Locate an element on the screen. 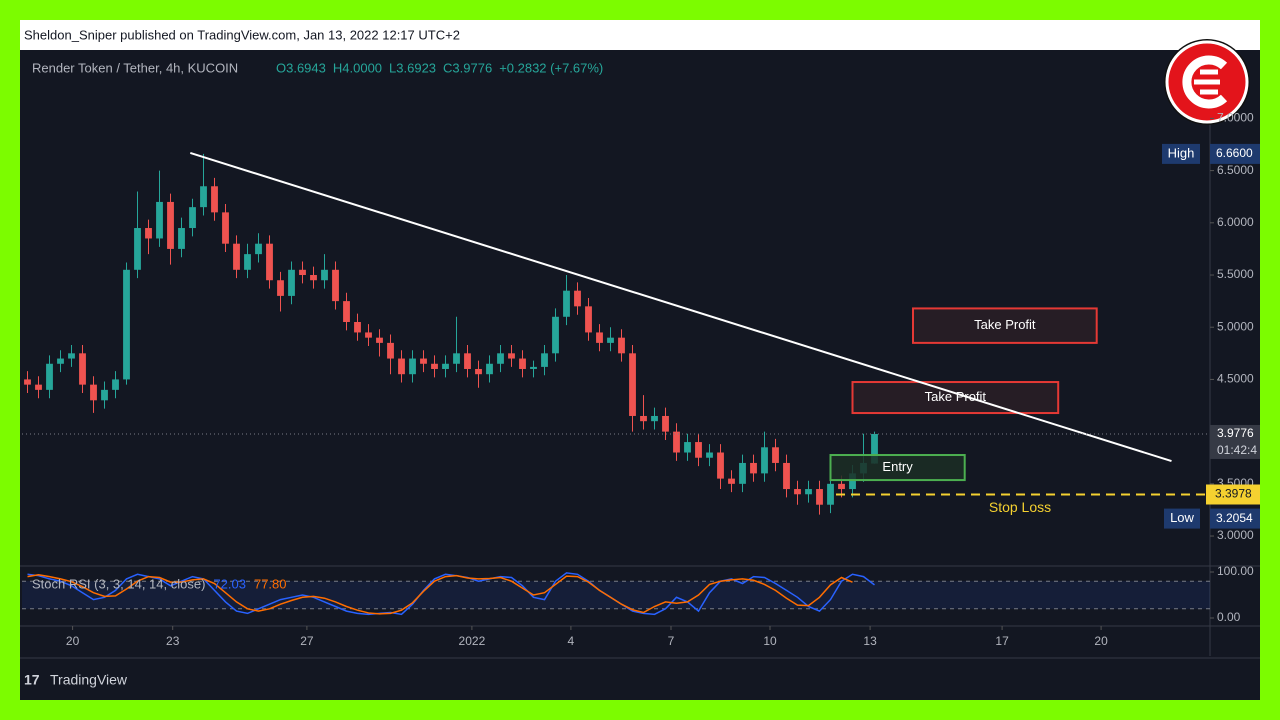 The image size is (1280, 720). low-name-tag is located at coordinates (1182, 518).